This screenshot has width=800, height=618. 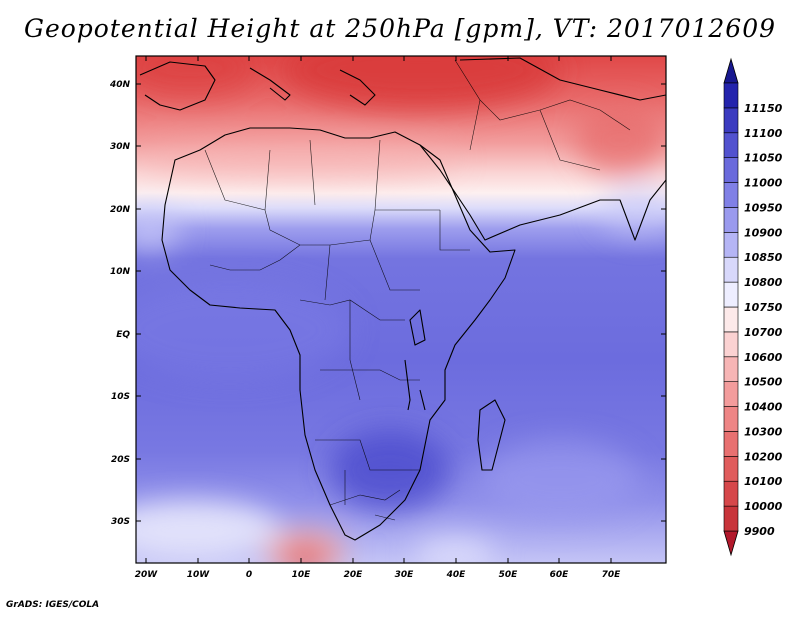 What do you see at coordinates (199, 575) in the screenshot?
I see `lon-label: 10W` at bounding box center [199, 575].